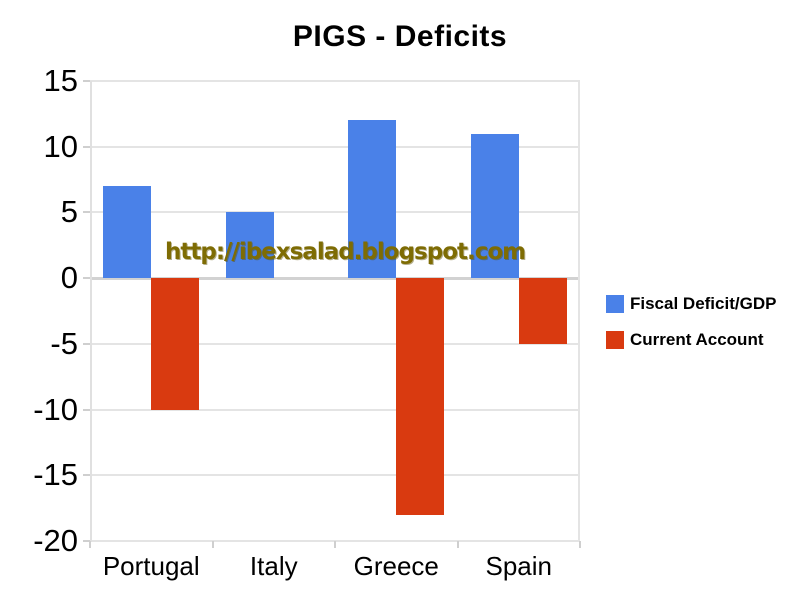 The image size is (800, 600). I want to click on watermark-url: http://ibexsalad.blogspot.com, so click(345, 252).